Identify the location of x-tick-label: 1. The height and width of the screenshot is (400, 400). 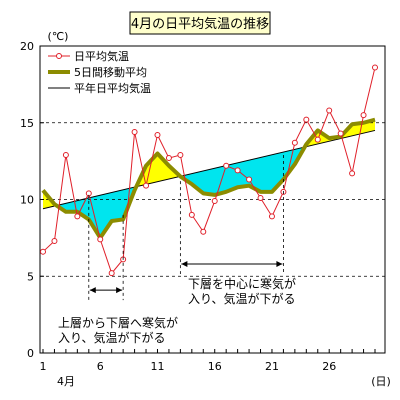
(43, 366).